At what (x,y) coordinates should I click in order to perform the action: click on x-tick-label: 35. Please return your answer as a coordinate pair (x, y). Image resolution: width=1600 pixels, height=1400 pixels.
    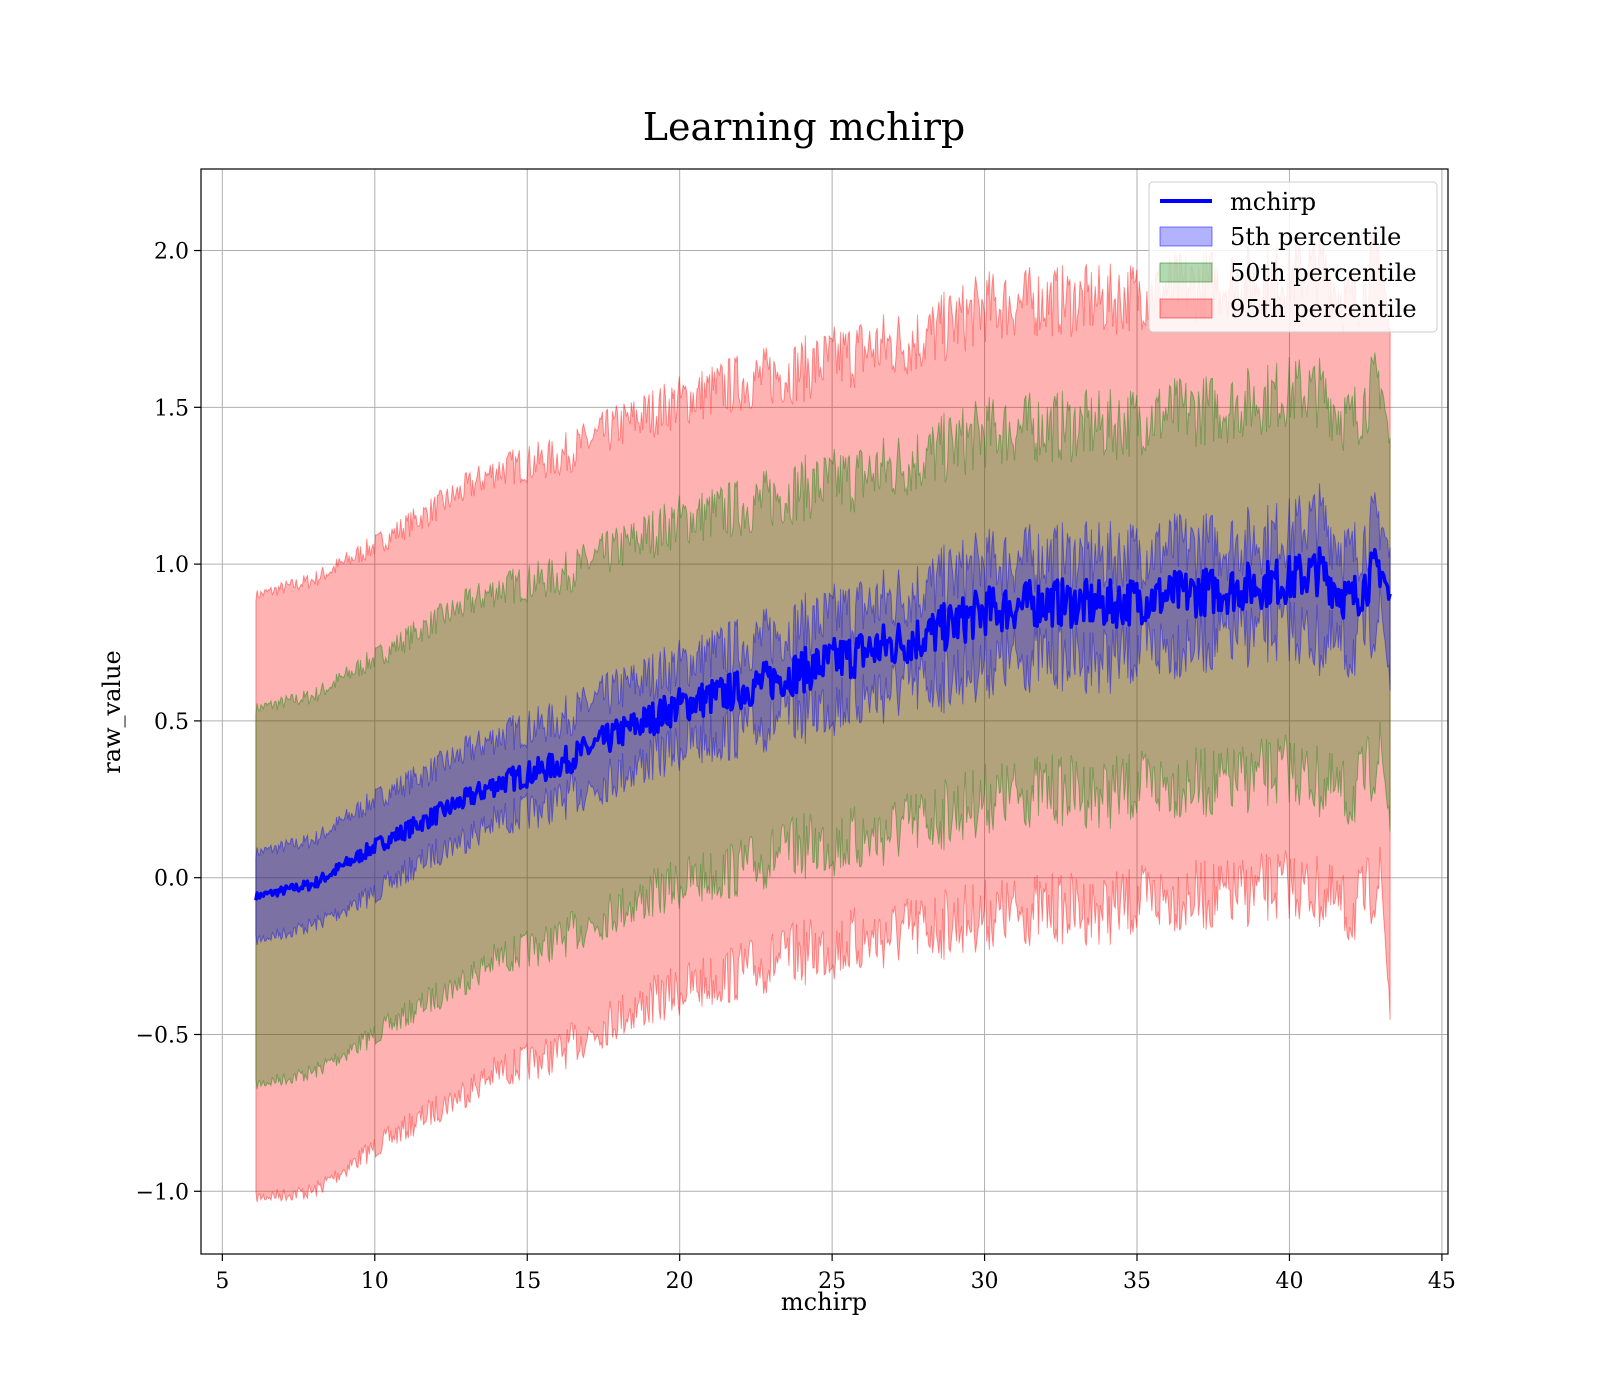
    Looking at the image, I should click on (1137, 1281).